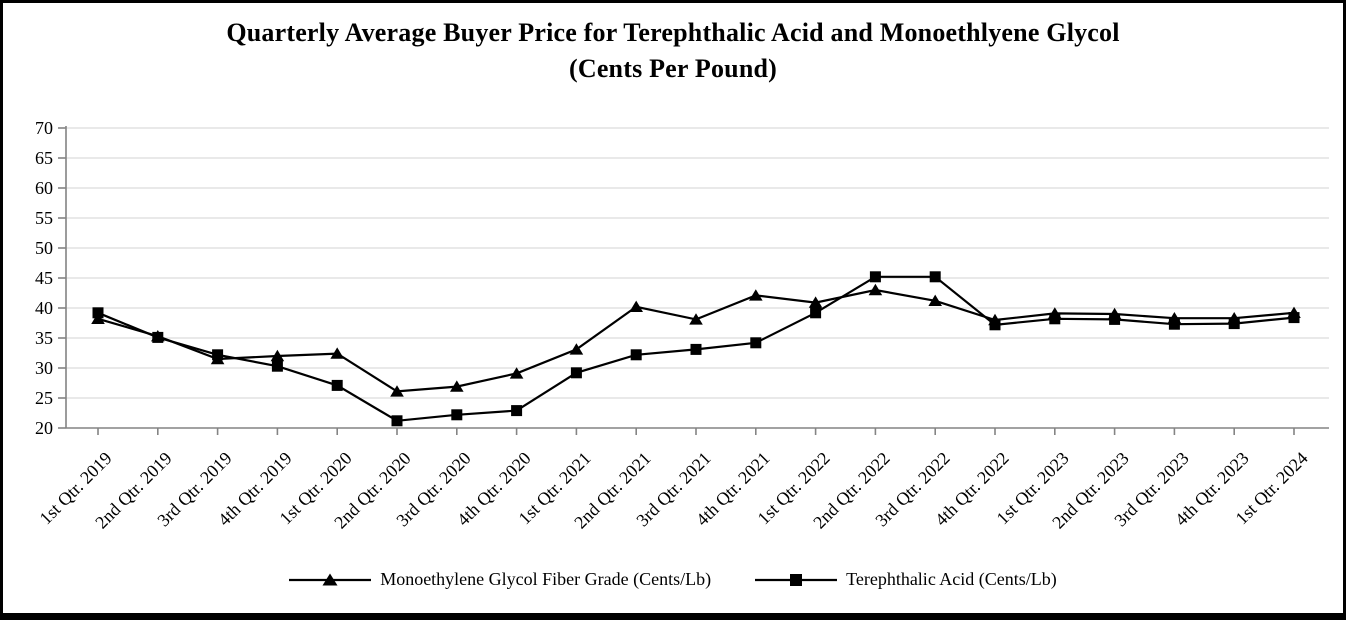 This screenshot has height=620, width=1346. Describe the element at coordinates (44, 248) in the screenshot. I see `y-axis-tick-label: 50` at that location.